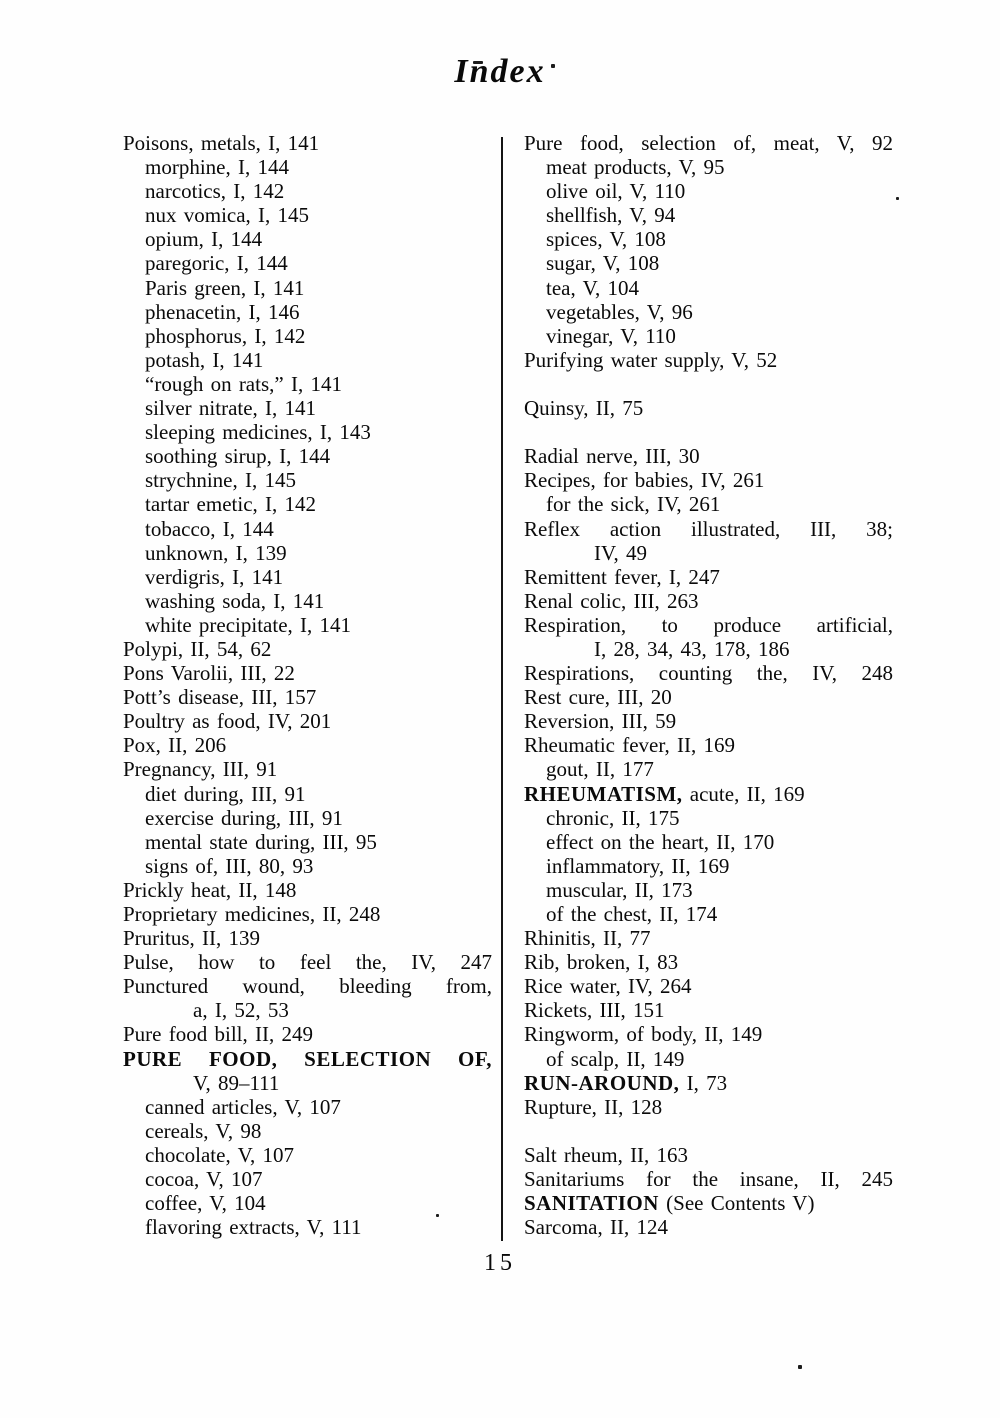 The image size is (1000, 1418). Describe the element at coordinates (216, 263) in the screenshot. I see `index-entry-text: paregoric, I, 144` at that location.